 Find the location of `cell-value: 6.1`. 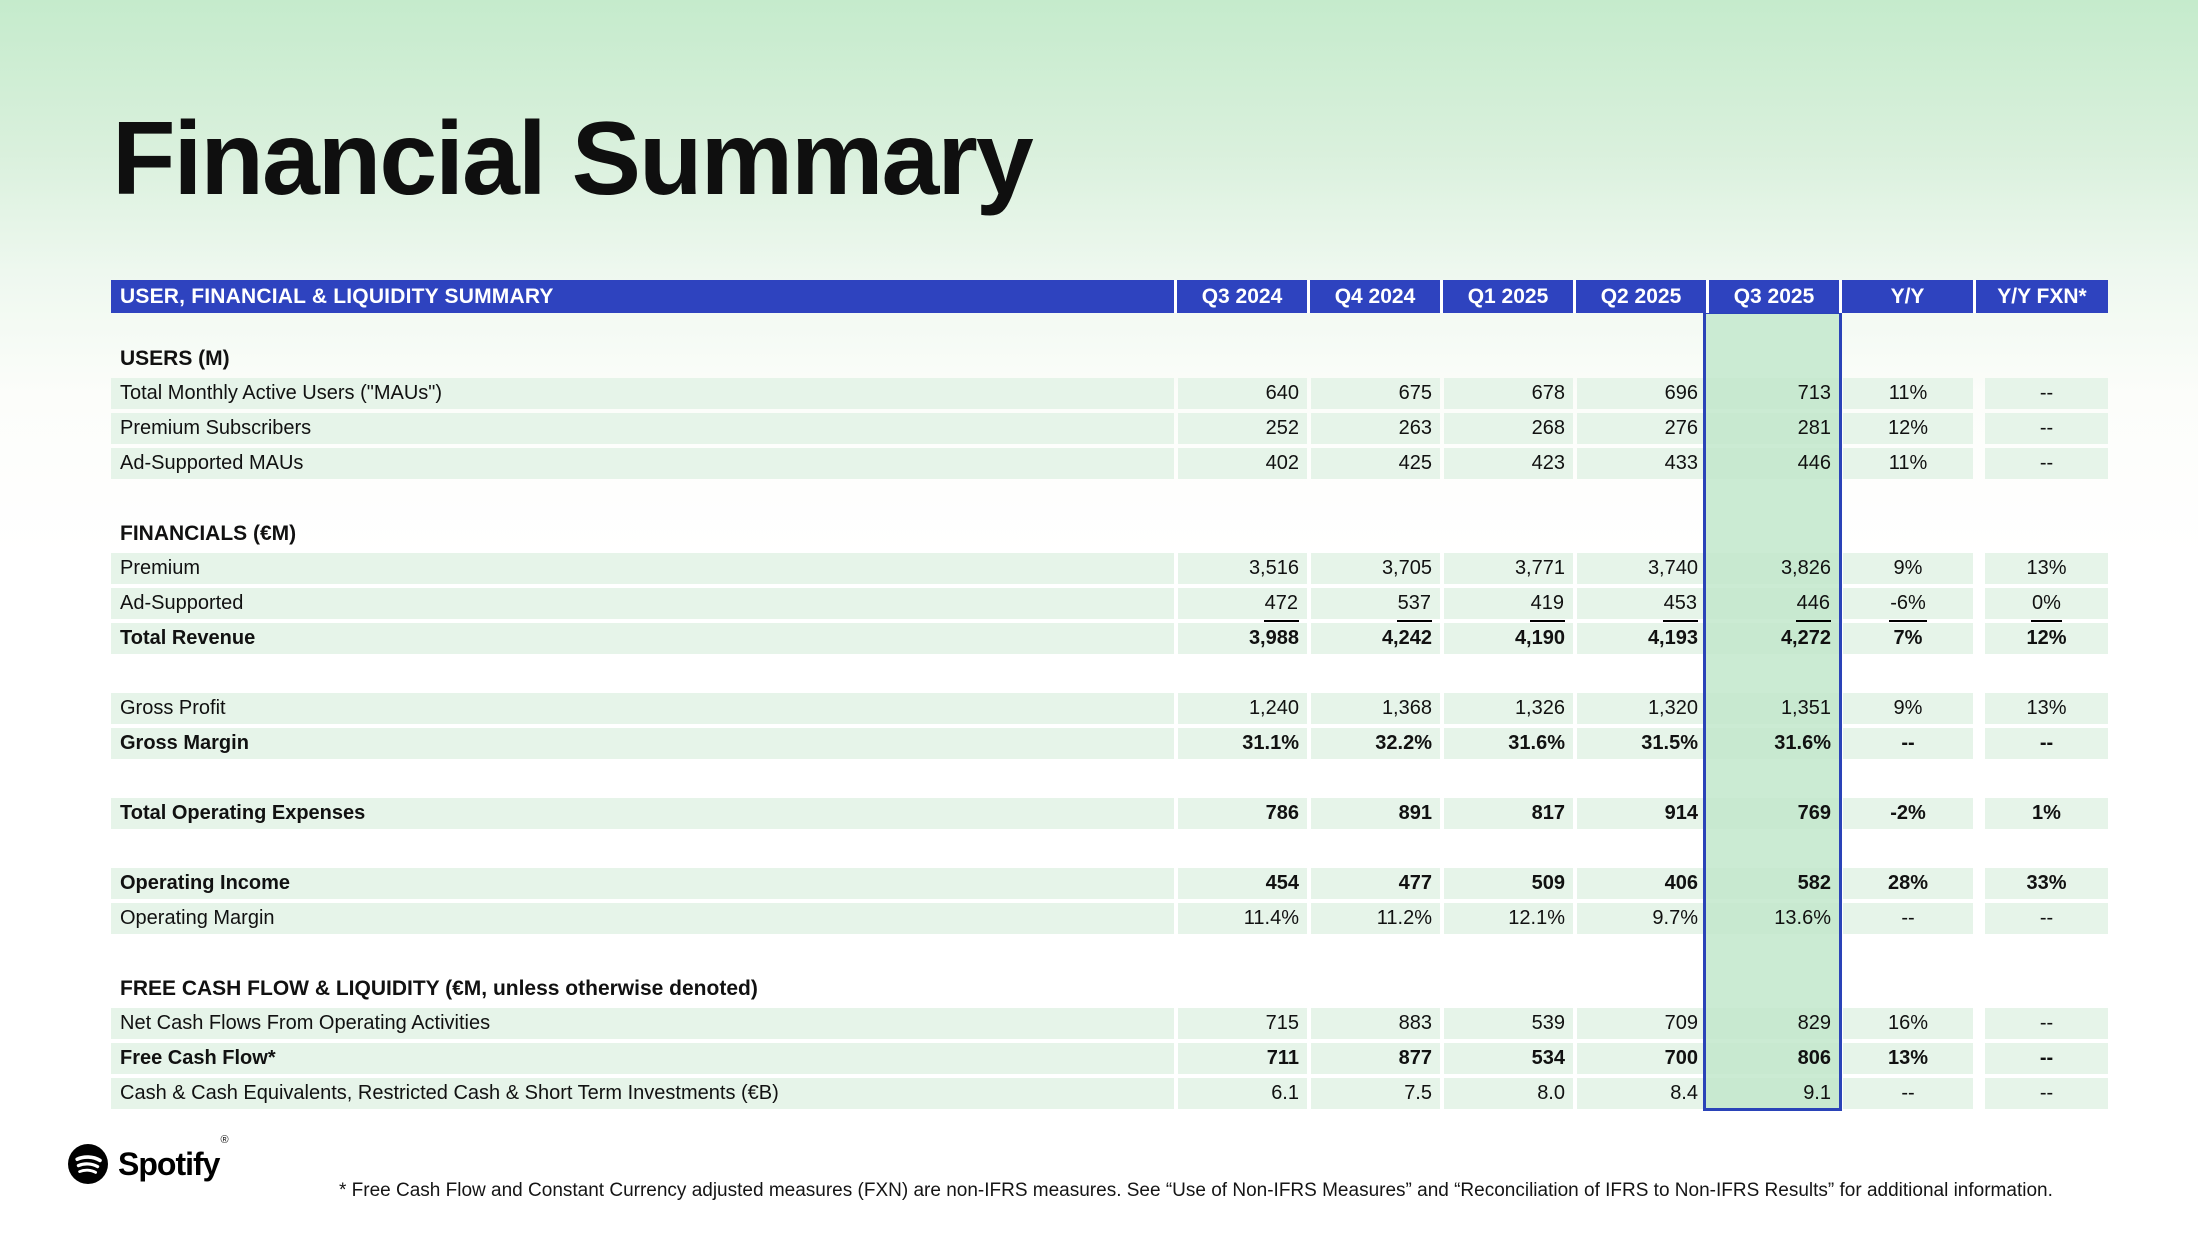

cell-value: 6.1 is located at coordinates (1285, 1093).